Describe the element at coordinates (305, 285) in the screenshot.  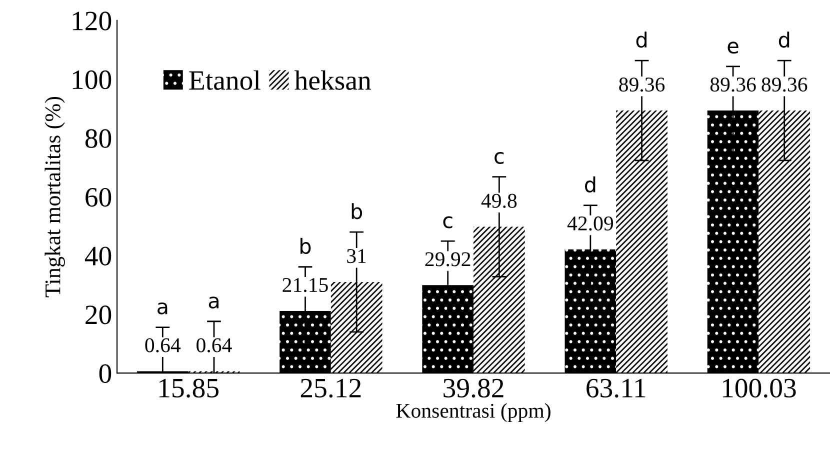
I see `data-label: 21.15` at that location.